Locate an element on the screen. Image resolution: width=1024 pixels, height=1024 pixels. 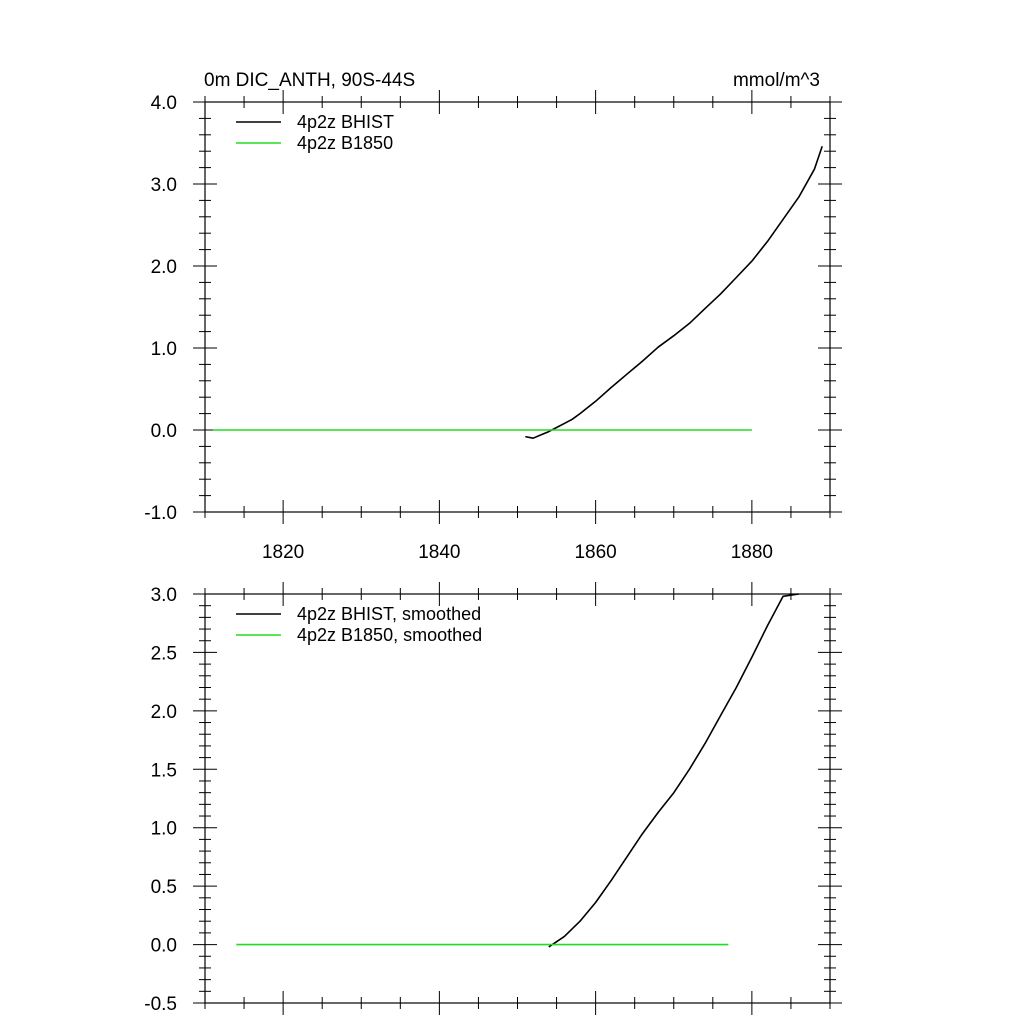
x-tick-label: 1820 is located at coordinates (283, 552).